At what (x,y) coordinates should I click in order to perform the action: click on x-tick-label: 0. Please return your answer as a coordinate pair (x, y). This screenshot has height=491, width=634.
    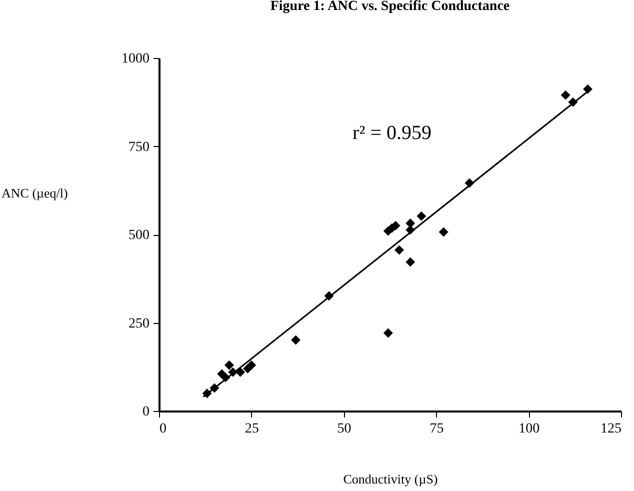
    Looking at the image, I should click on (163, 429).